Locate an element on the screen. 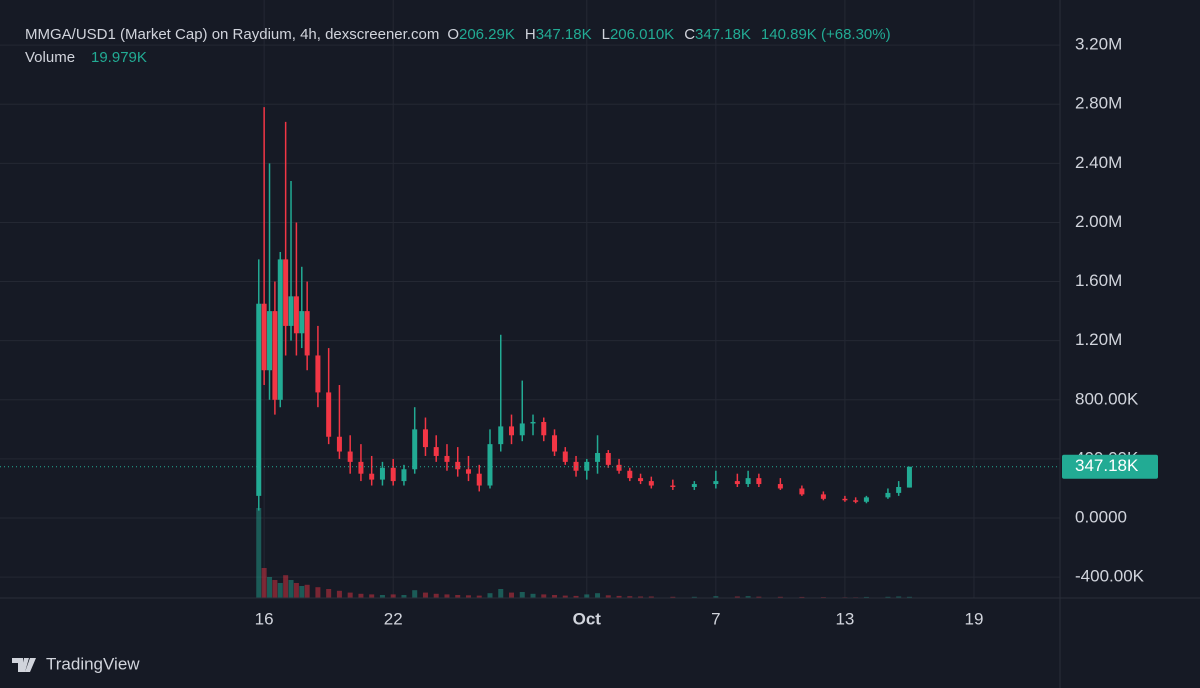 This screenshot has height=688, width=1200. volume-value: 19.979K is located at coordinates (119, 57).